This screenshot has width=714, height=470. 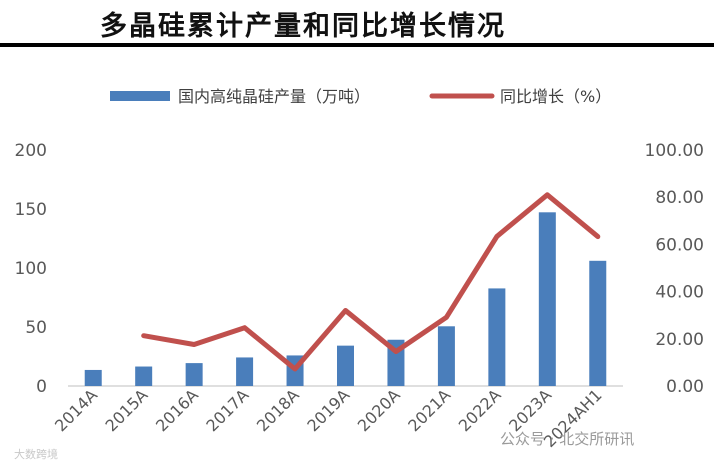 I want to click on right-tick-label: 40.00, so click(x=679, y=293).